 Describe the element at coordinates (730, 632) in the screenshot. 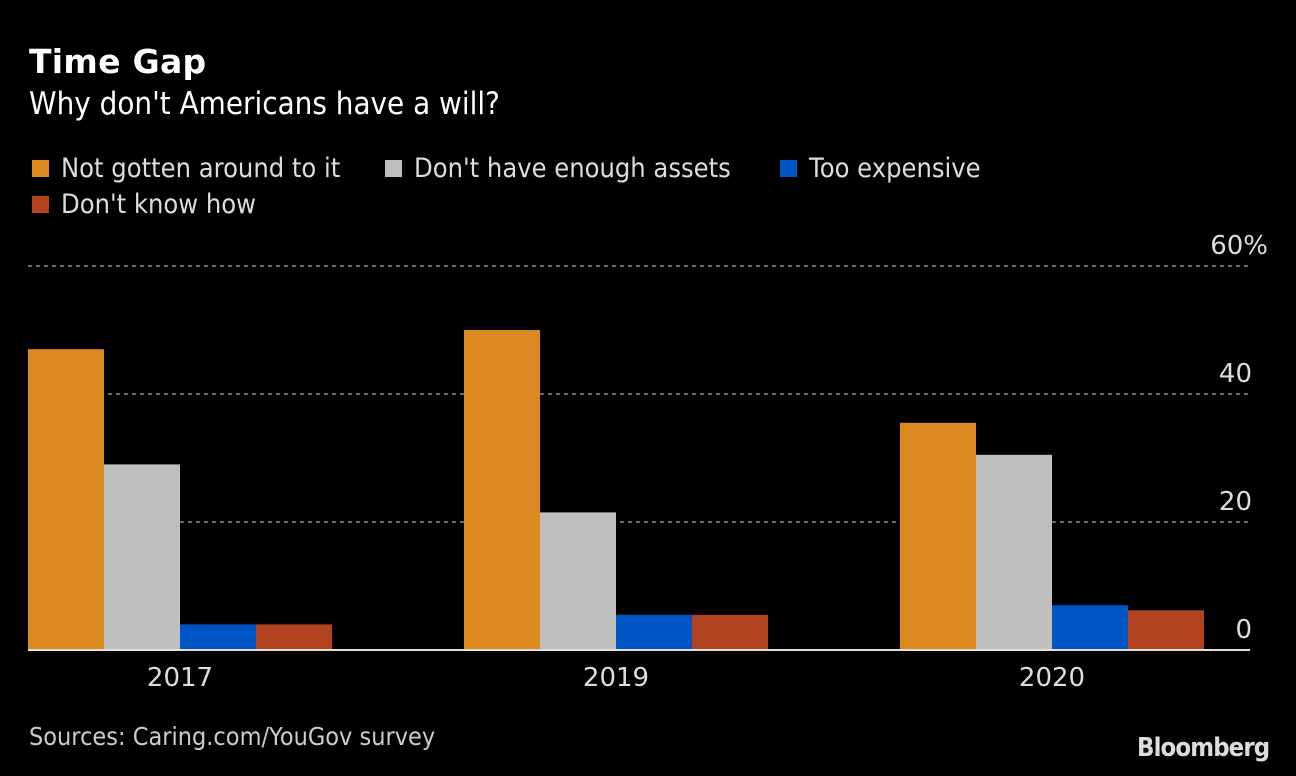

I see `bar-don-t-know-how-2019` at that location.